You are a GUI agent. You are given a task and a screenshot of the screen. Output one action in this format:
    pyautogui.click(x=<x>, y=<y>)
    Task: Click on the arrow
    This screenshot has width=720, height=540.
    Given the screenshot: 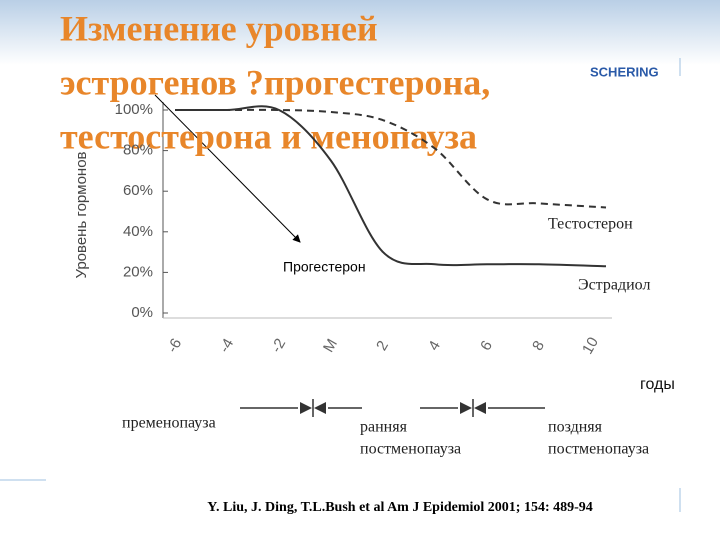 What is the action you would take?
    pyautogui.click(x=227, y=168)
    